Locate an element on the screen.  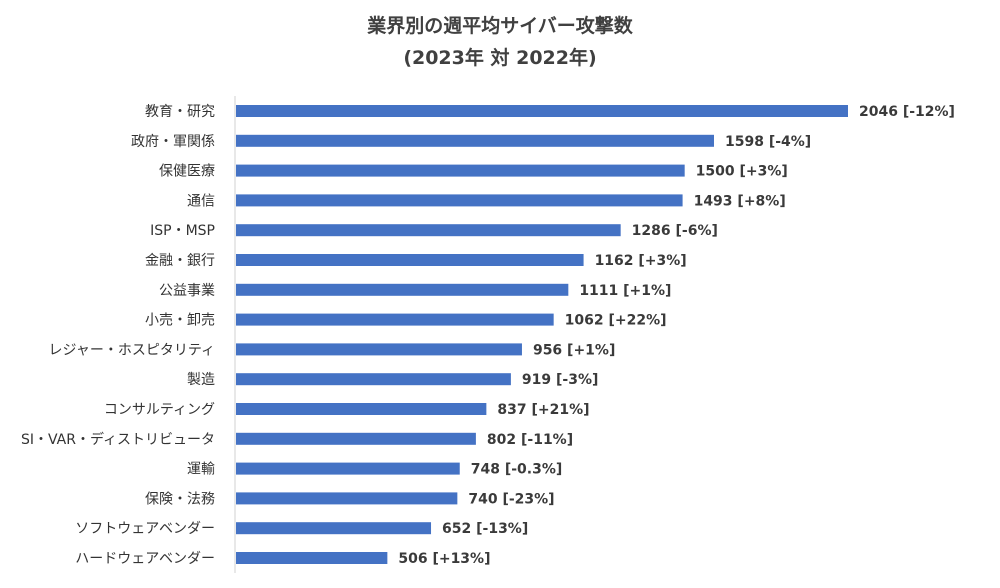
category-label: 製造 is located at coordinates (201, 380).